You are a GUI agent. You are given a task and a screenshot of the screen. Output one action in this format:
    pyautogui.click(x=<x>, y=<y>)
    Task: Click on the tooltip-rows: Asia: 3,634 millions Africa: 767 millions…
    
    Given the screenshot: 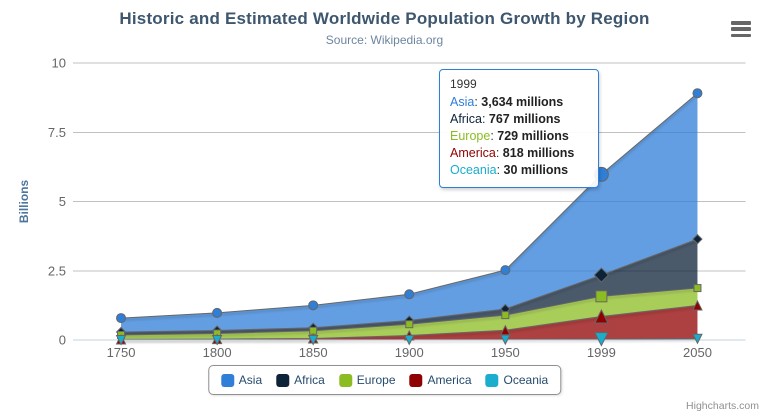 What is the action you would take?
    pyautogui.click(x=519, y=136)
    